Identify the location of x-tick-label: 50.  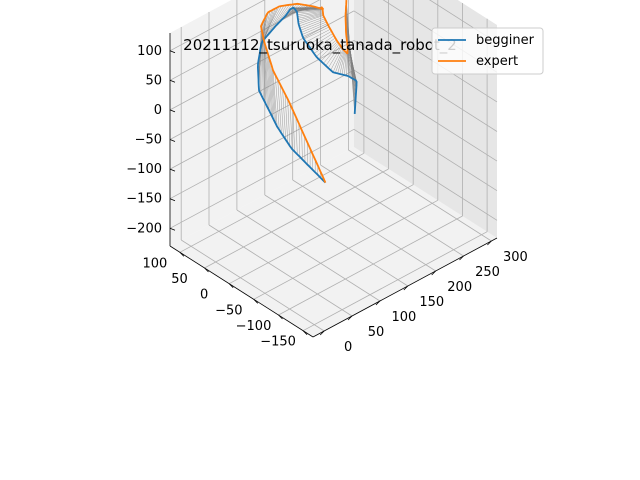
(179, 279).